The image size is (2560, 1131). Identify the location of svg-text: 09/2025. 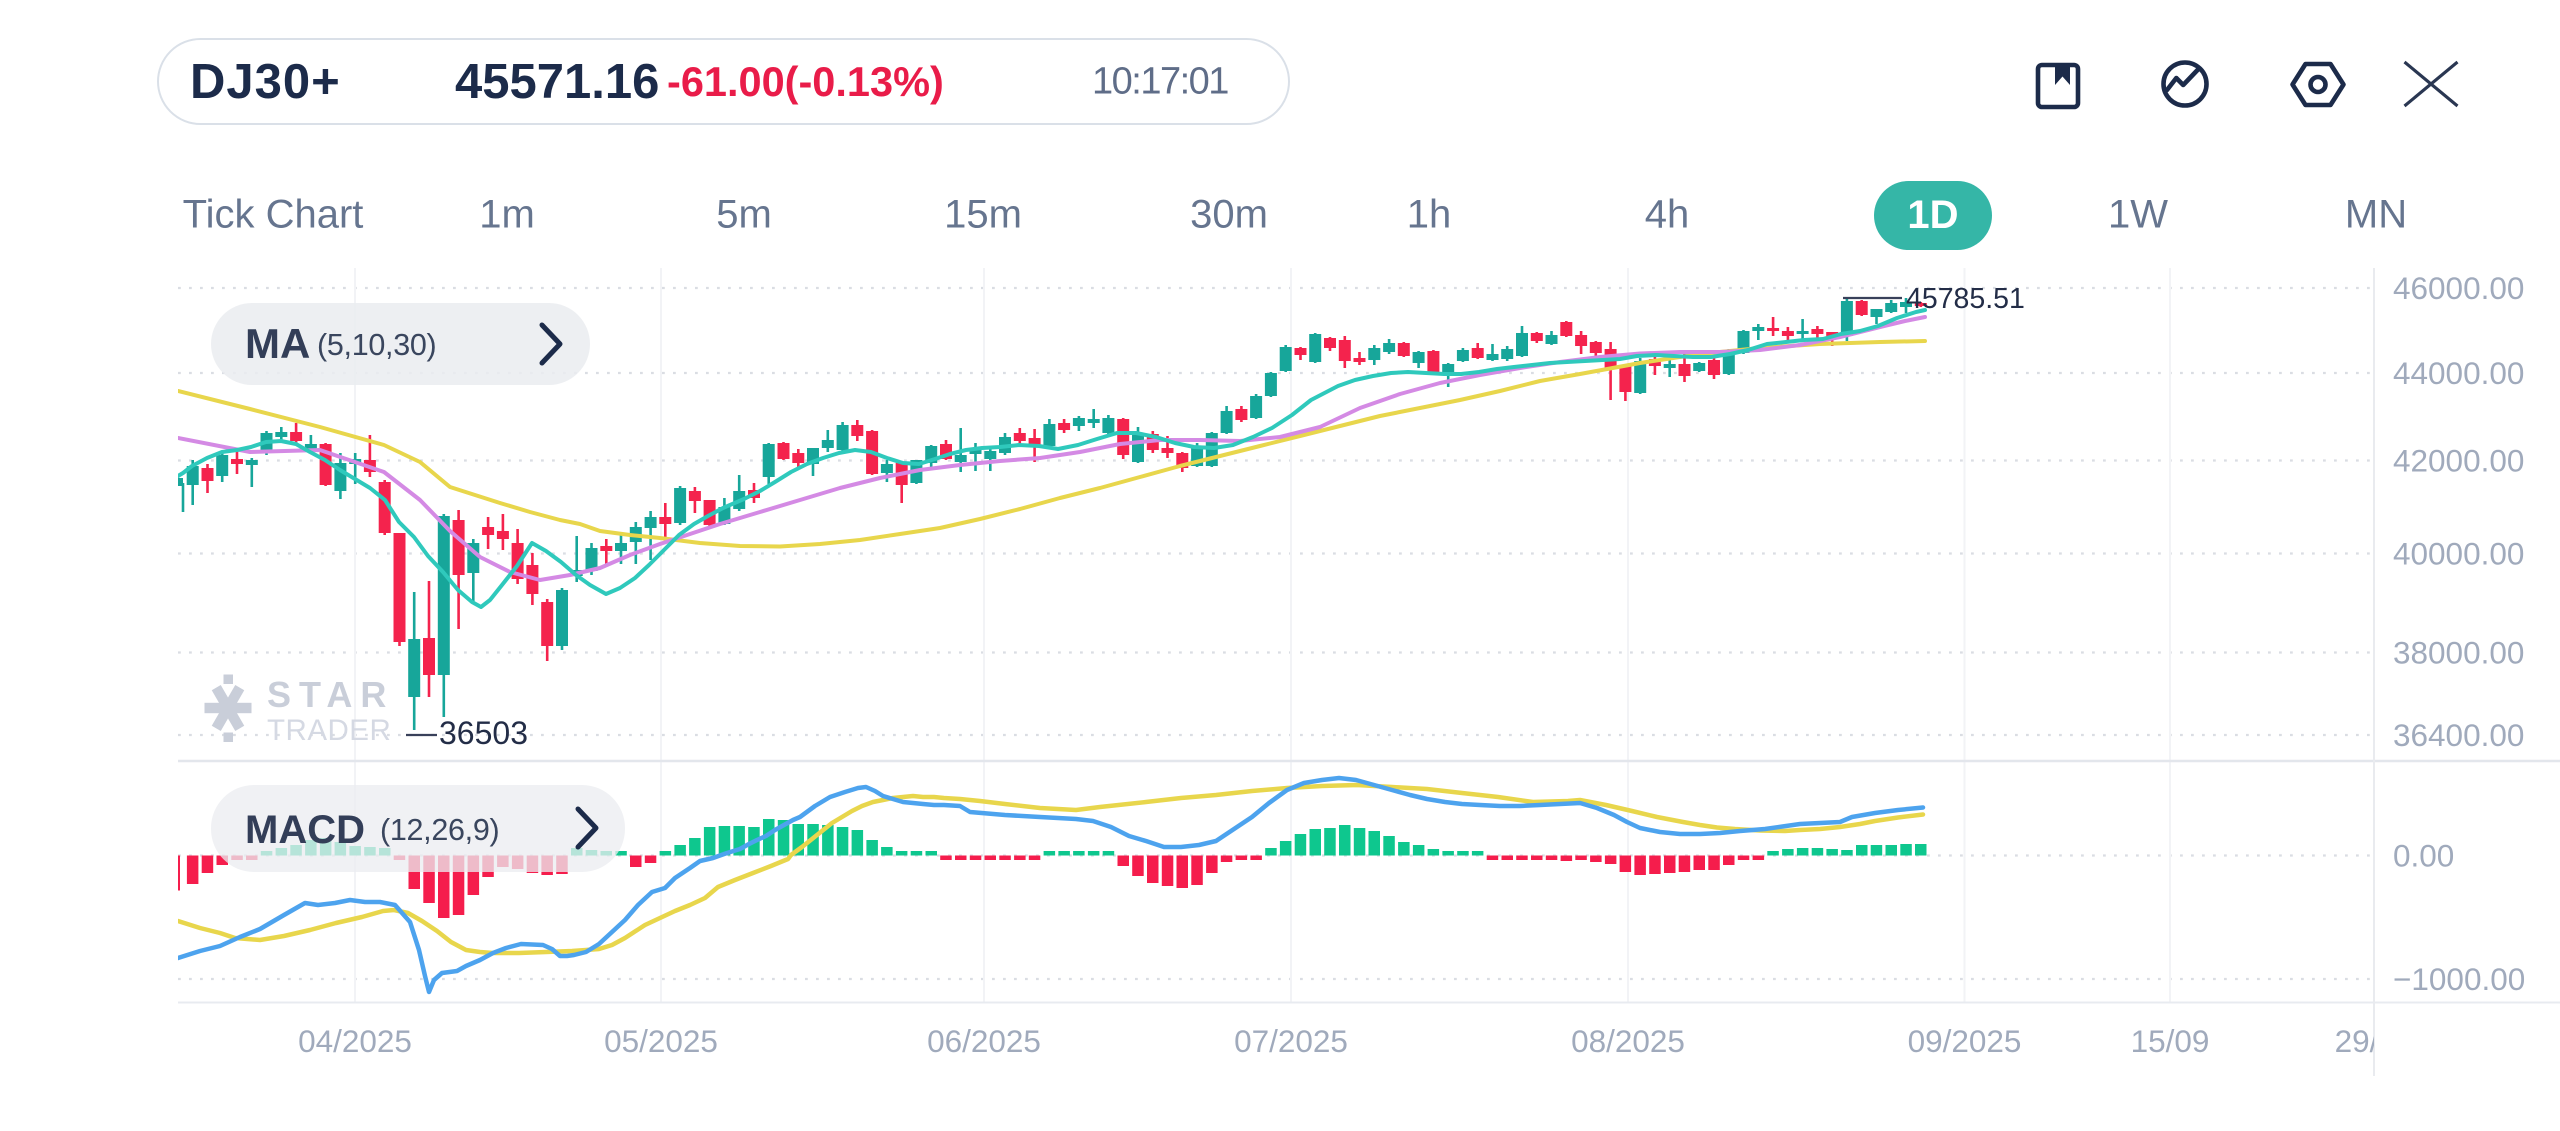
(1965, 1041).